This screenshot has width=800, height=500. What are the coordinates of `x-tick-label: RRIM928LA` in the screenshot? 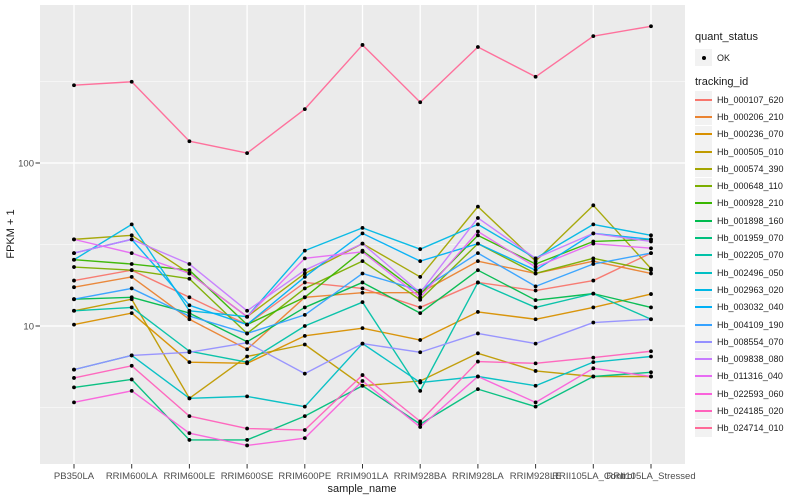 It's located at (478, 476).